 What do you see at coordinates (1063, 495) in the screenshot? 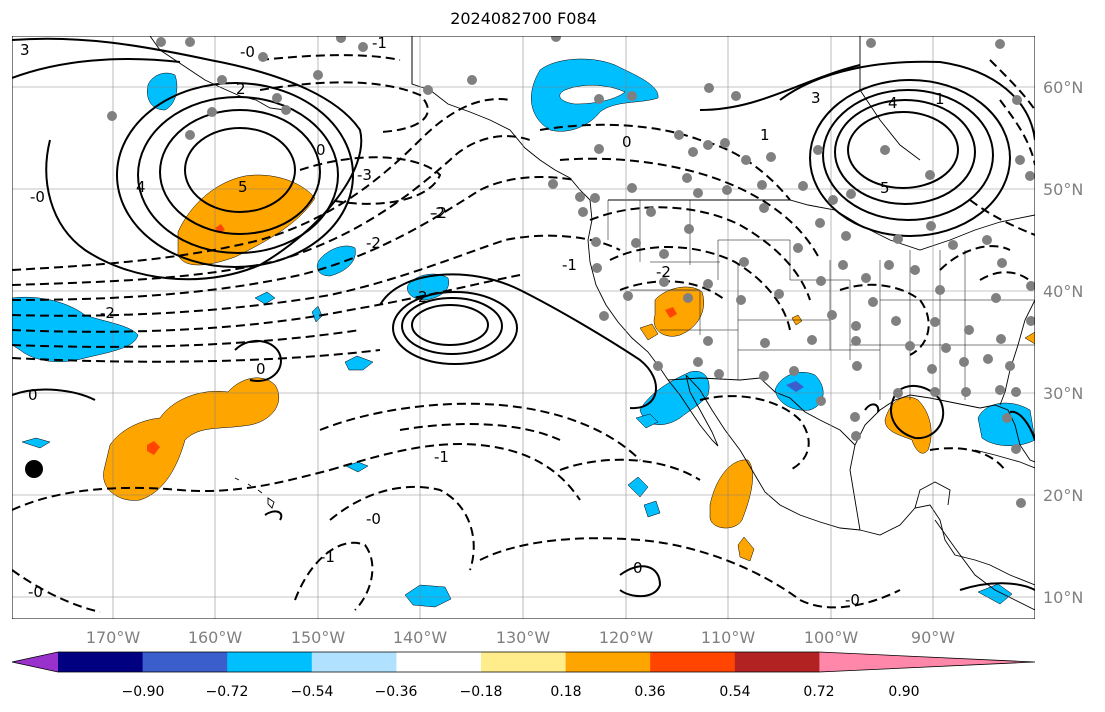
I see `lat-label: 20°N` at bounding box center [1063, 495].